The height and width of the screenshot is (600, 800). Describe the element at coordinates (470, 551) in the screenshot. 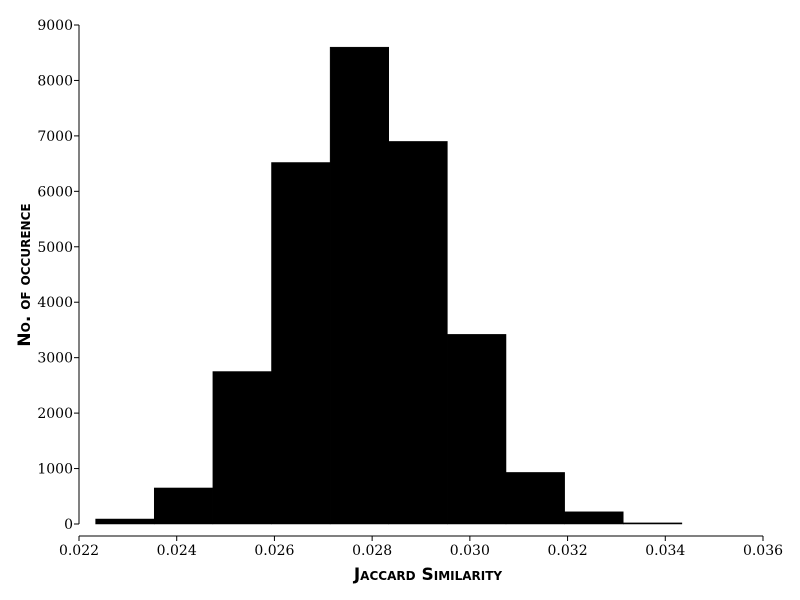

I see `x-tick-label: 0.030` at that location.